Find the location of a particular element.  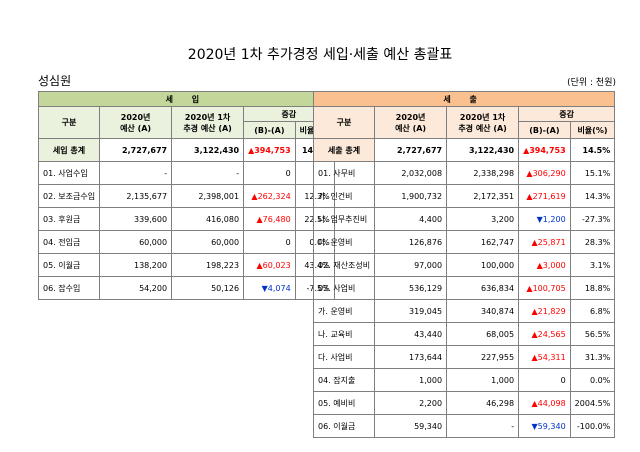

difference-value: ▲25,871 is located at coordinates (544, 242).